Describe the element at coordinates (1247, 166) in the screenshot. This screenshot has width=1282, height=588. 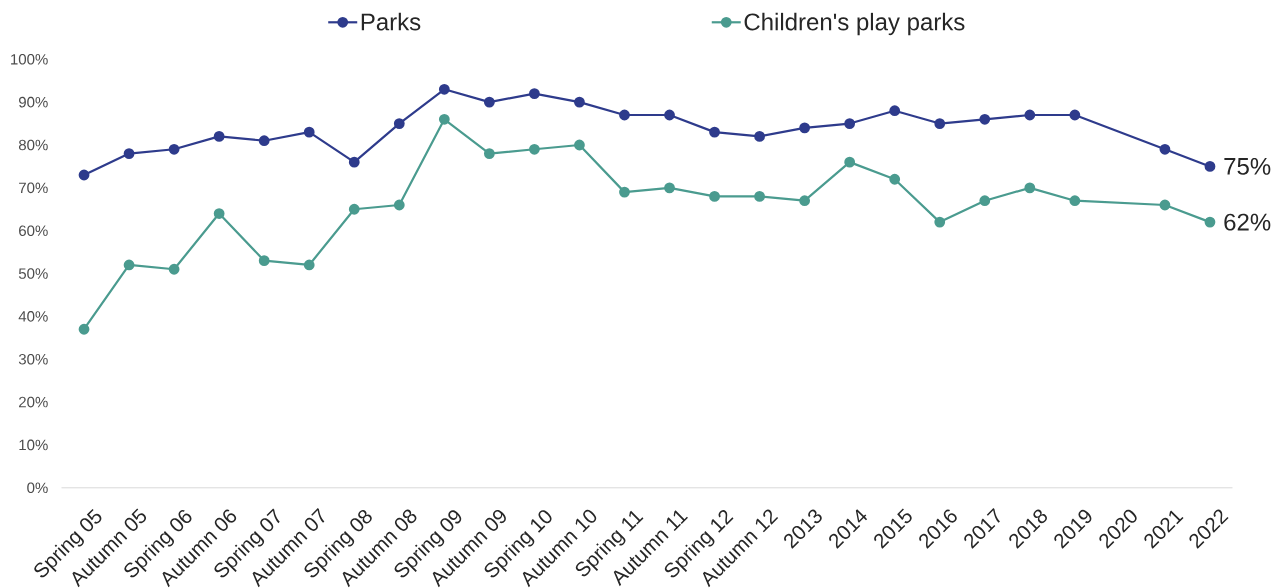
I see `data-label: 75%` at that location.